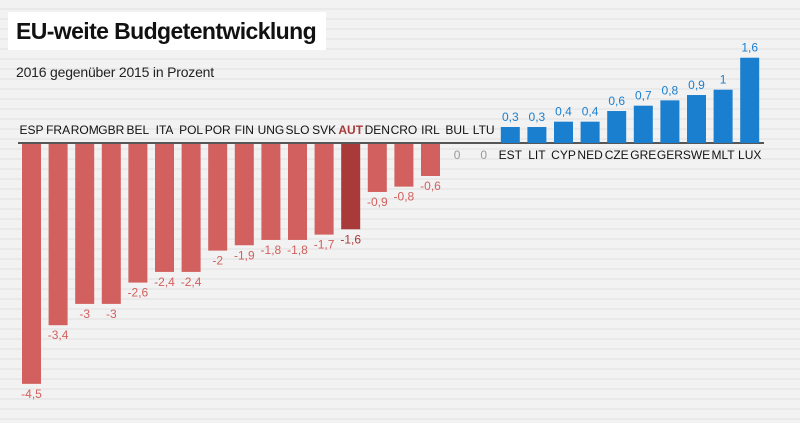 This screenshot has height=423, width=800. I want to click on bar-swe, so click(696, 119).